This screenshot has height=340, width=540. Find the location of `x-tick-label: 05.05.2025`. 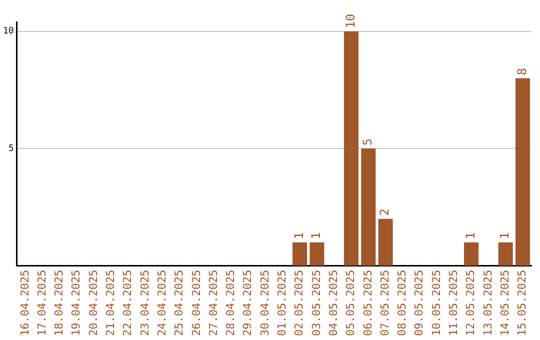

x-tick-label: 05.05.2025 is located at coordinates (351, 303).